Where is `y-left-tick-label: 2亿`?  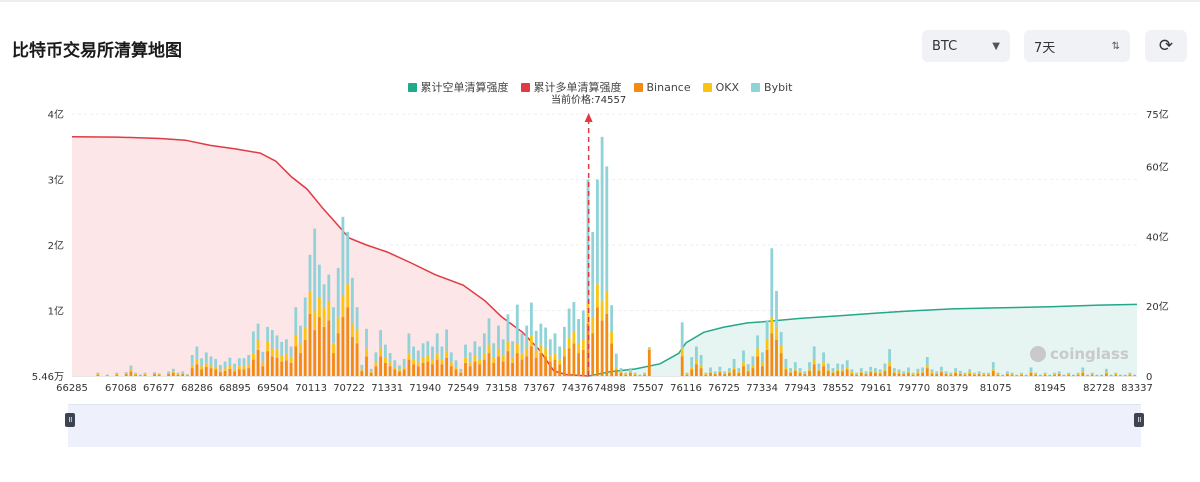 y-left-tick-label: 2亿 is located at coordinates (56, 245).